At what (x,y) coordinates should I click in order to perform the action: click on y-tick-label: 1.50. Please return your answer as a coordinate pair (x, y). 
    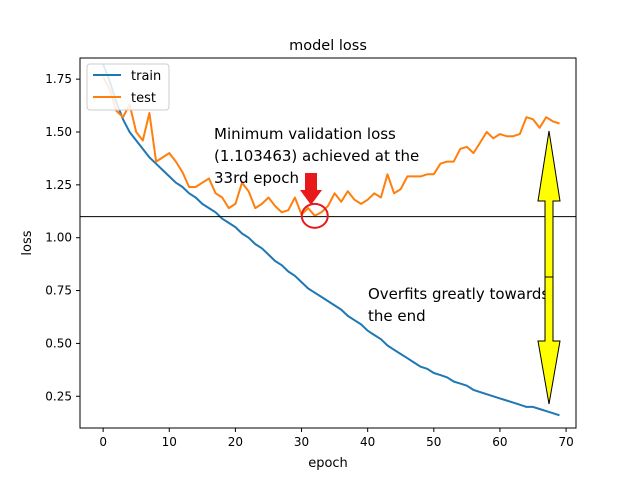
    Looking at the image, I should click on (58, 132).